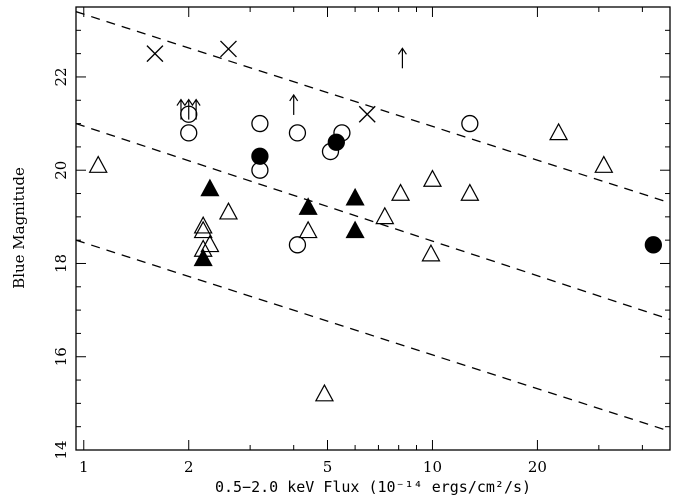  What do you see at coordinates (432, 467) in the screenshot?
I see `x-tick-label: 10` at bounding box center [432, 467].